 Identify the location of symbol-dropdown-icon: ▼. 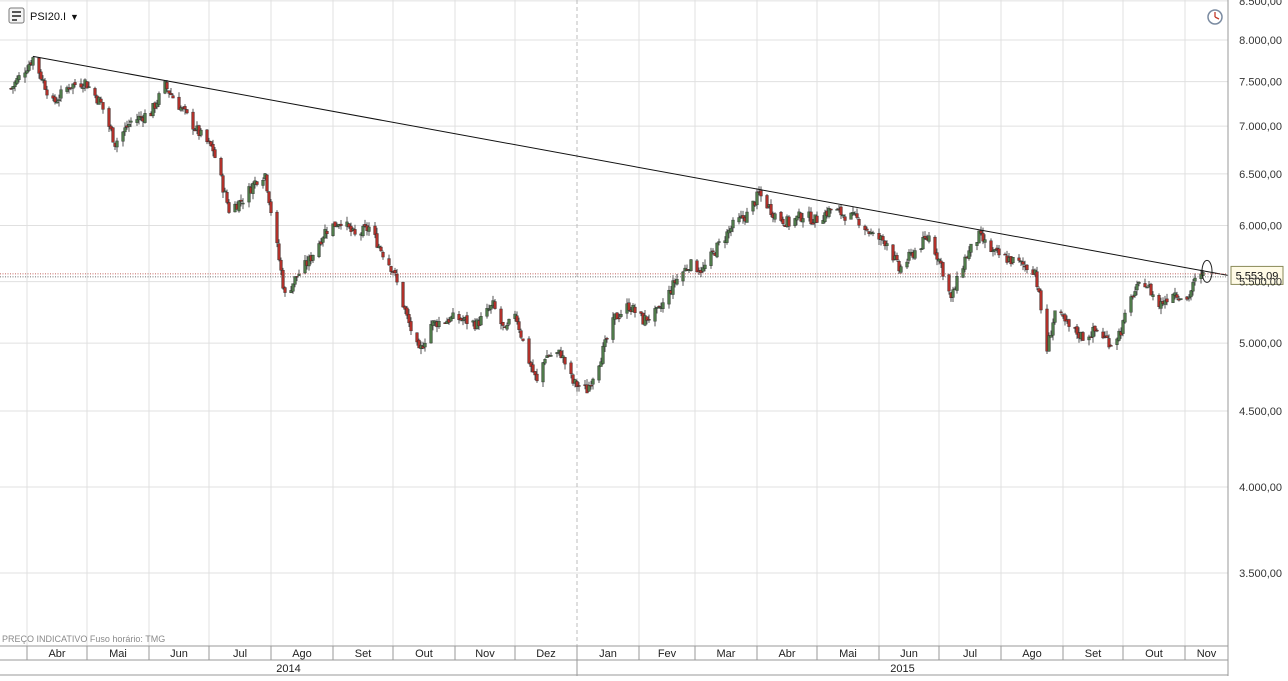
(74, 17).